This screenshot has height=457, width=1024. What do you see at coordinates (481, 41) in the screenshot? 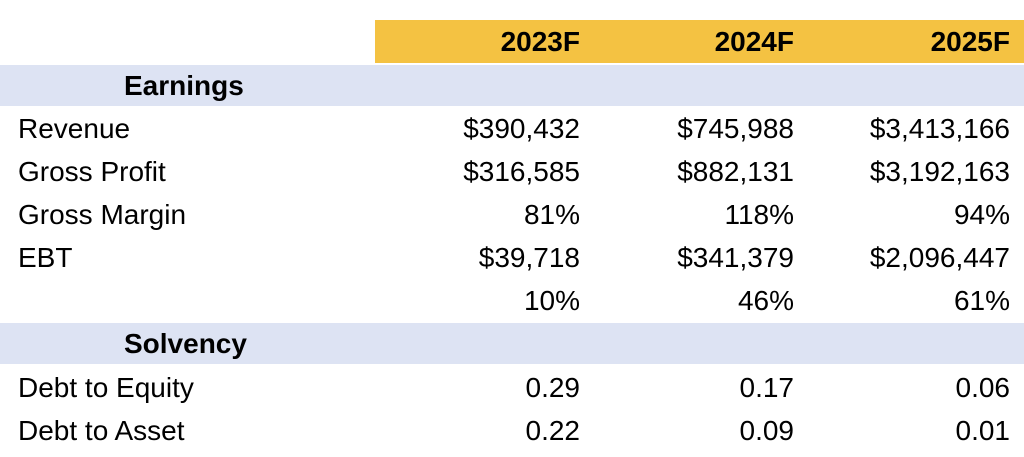
I see `year-header-2023: 2023F` at bounding box center [481, 41].